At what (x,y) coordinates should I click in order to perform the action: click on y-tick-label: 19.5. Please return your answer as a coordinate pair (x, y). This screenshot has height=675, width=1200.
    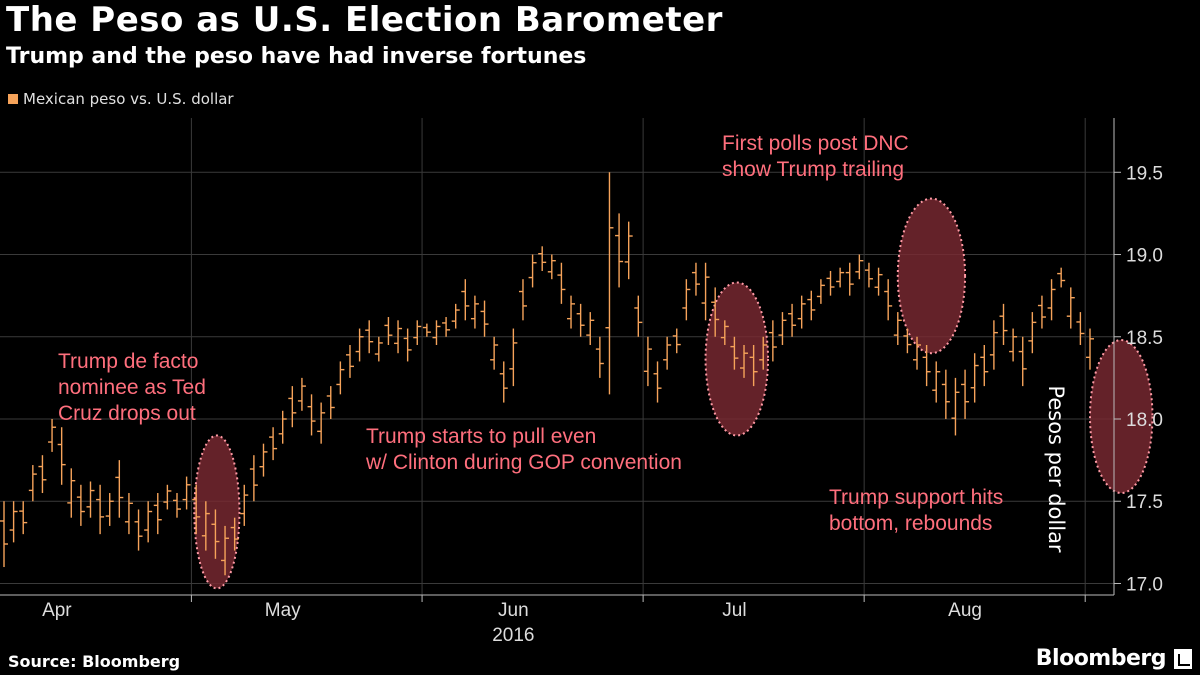
    Looking at the image, I should click on (1144, 173).